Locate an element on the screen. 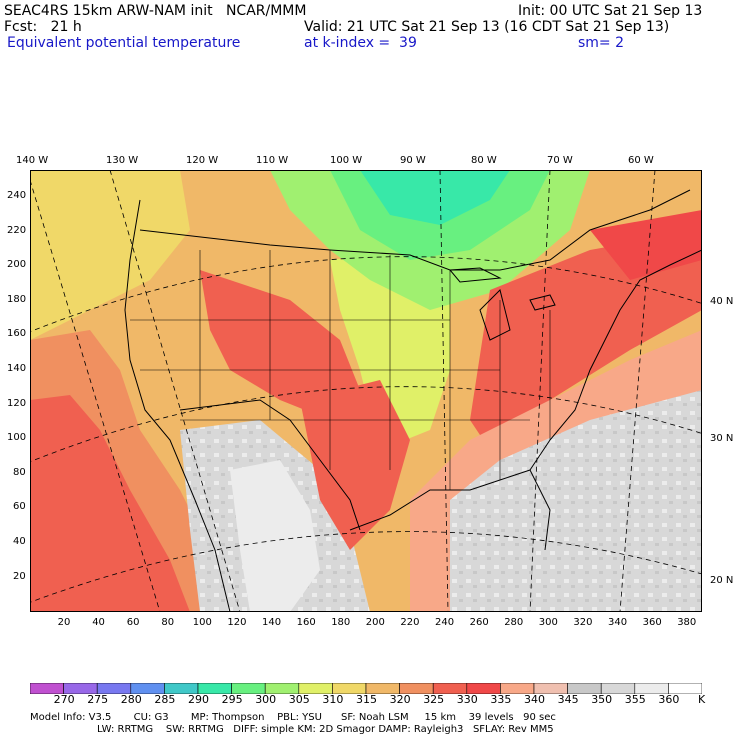 The width and height of the screenshot is (740, 740). grid-y-label: 140 is located at coordinates (17, 368).